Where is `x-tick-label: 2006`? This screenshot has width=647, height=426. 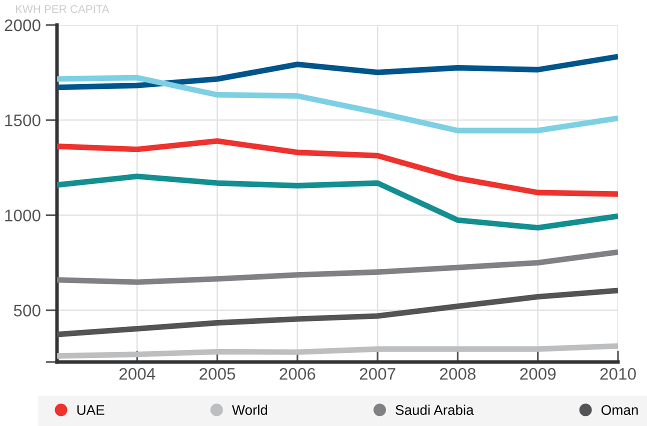 x-tick-label: 2006 is located at coordinates (298, 374).